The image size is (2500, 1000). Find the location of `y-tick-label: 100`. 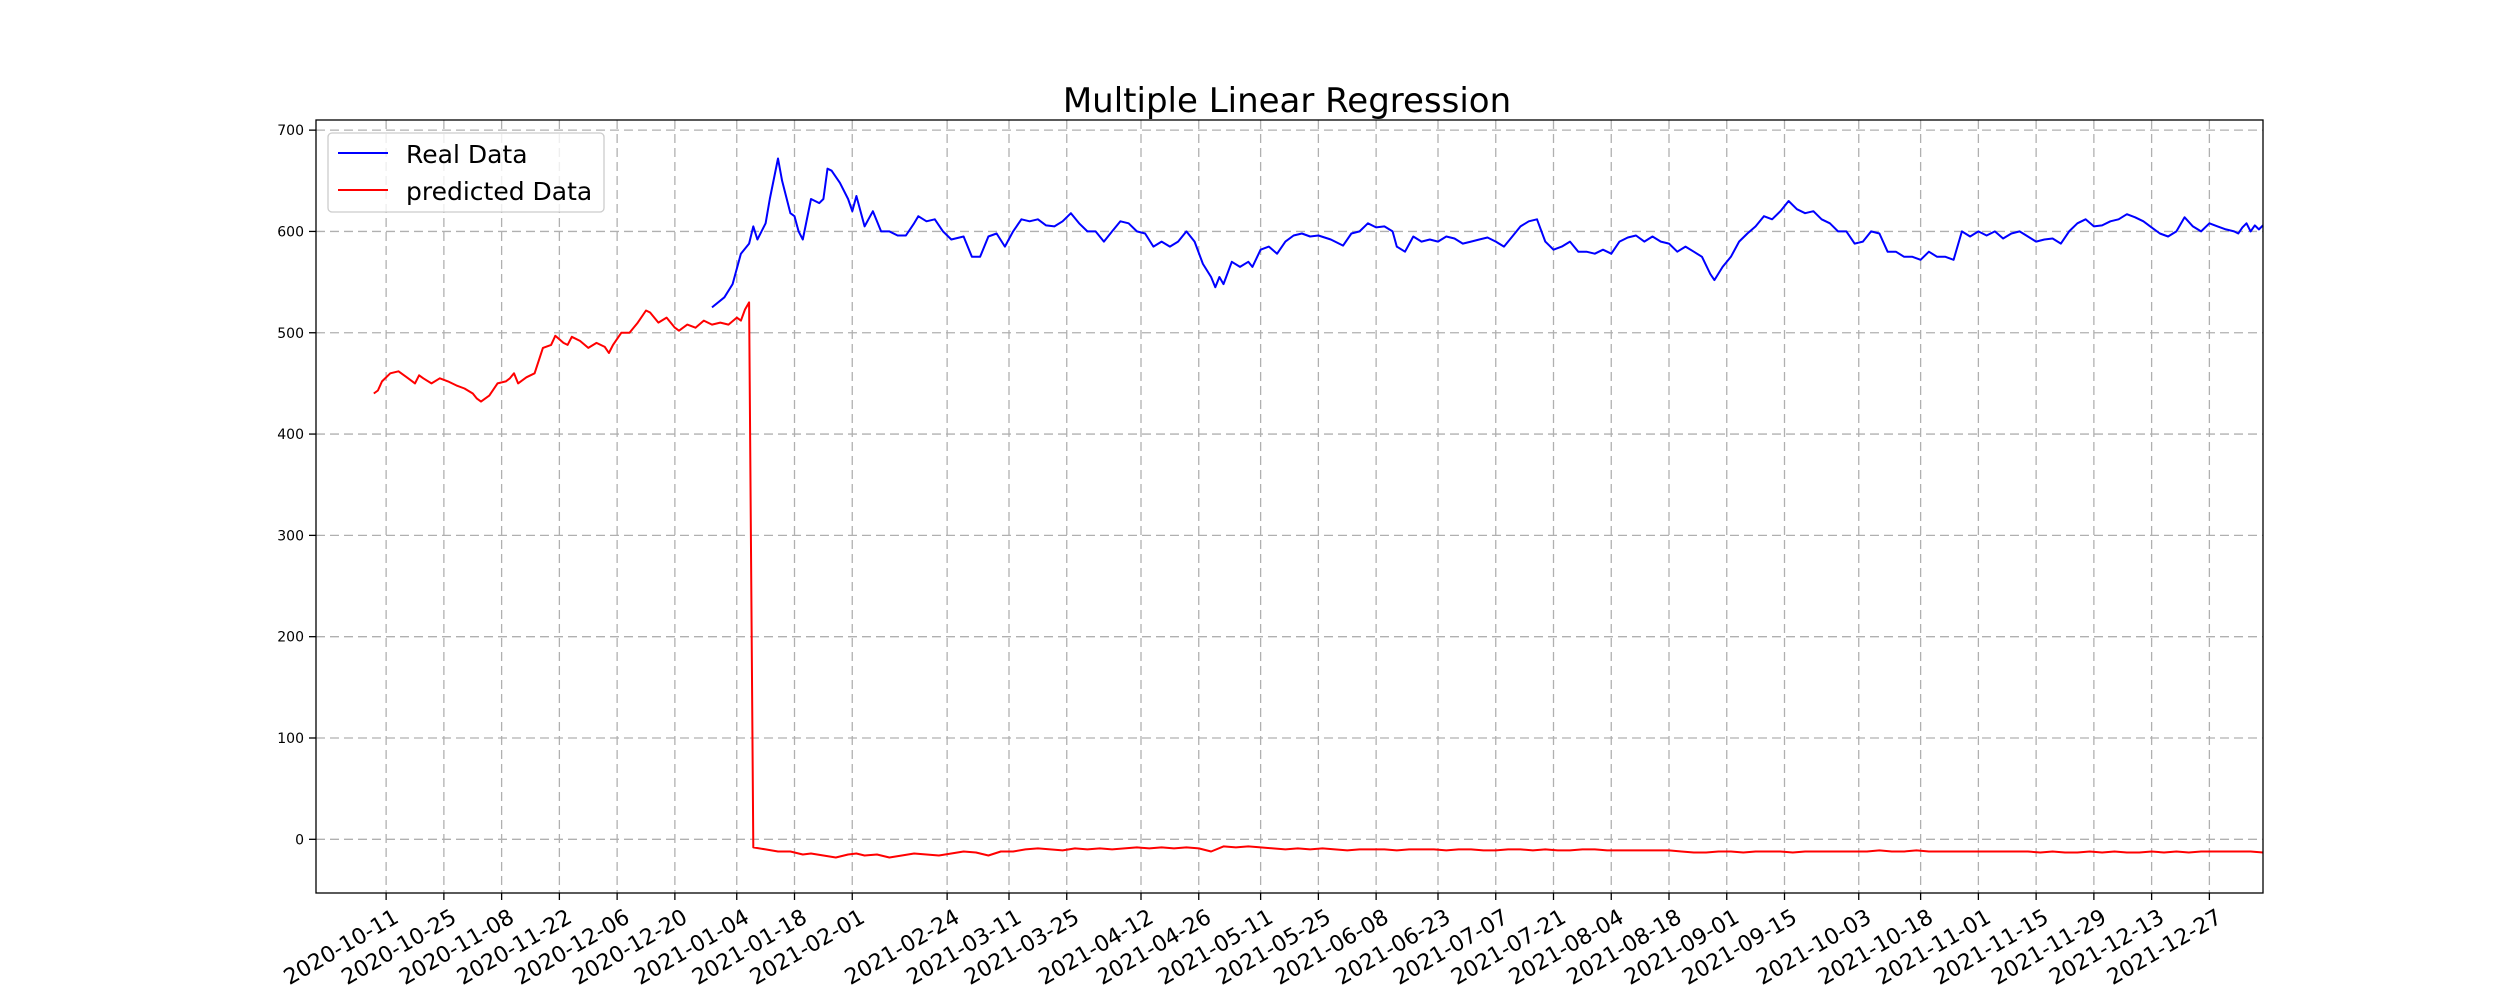

y-tick-label: 100 is located at coordinates (290, 739).